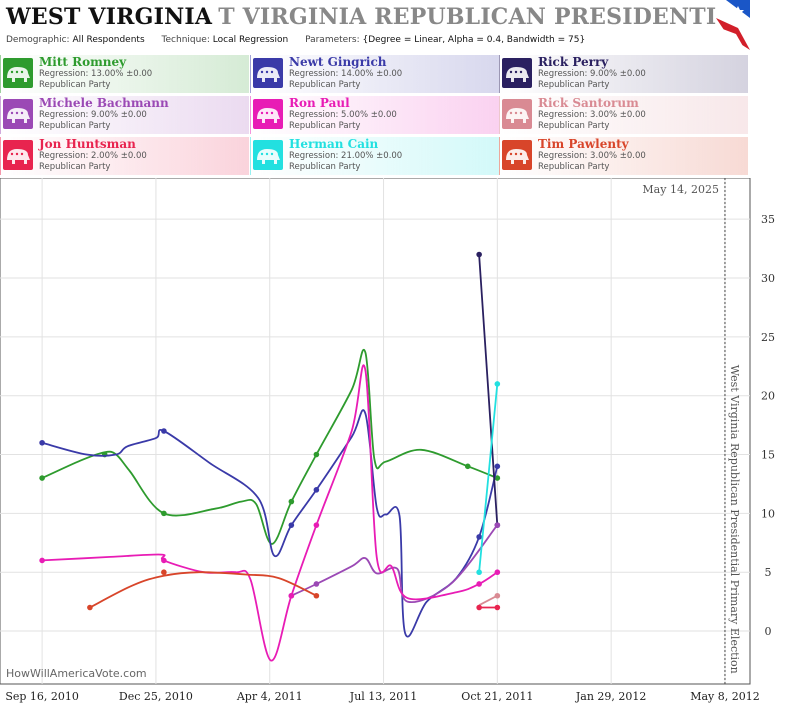  I want to click on candidate-regression: Regression: 21.00% ±0.00, so click(346, 156).